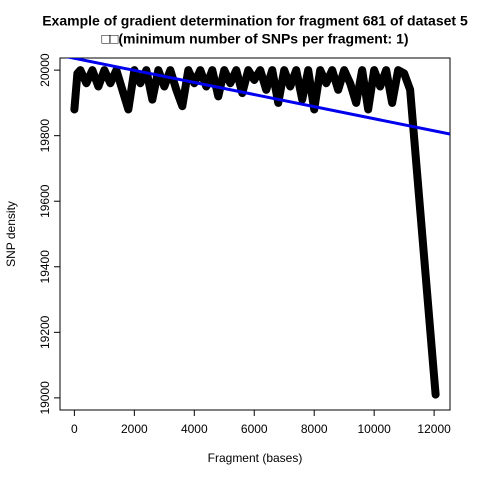  I want to click on x-tick-label: 0, so click(74, 429).